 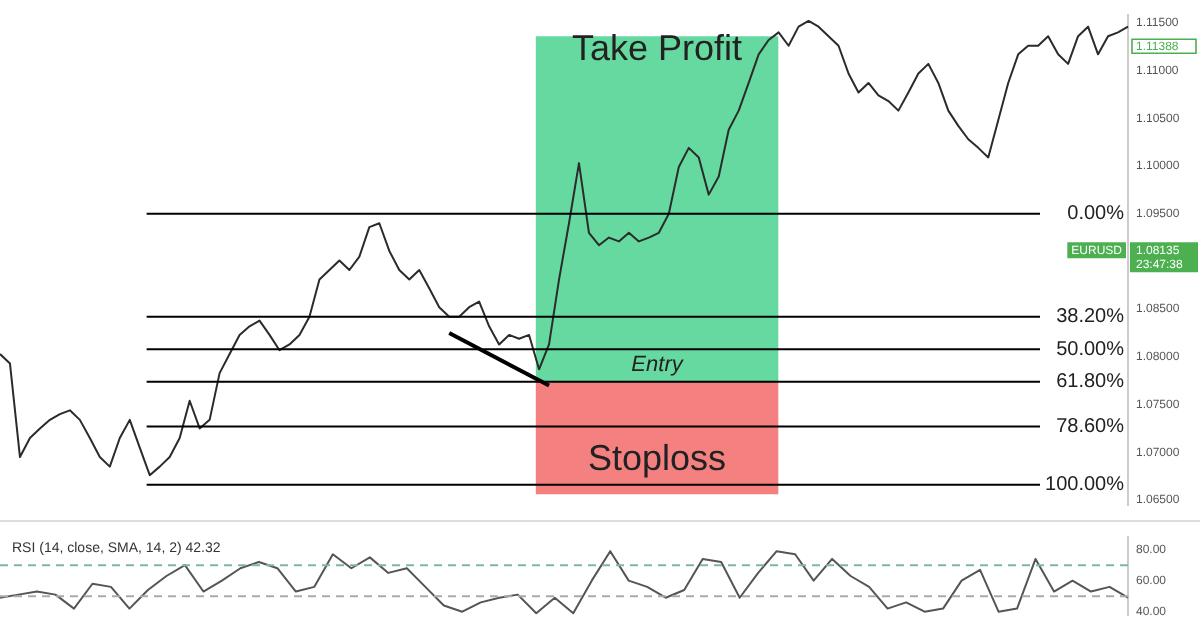 I want to click on annotation: 78.60%, so click(x=1090, y=427).